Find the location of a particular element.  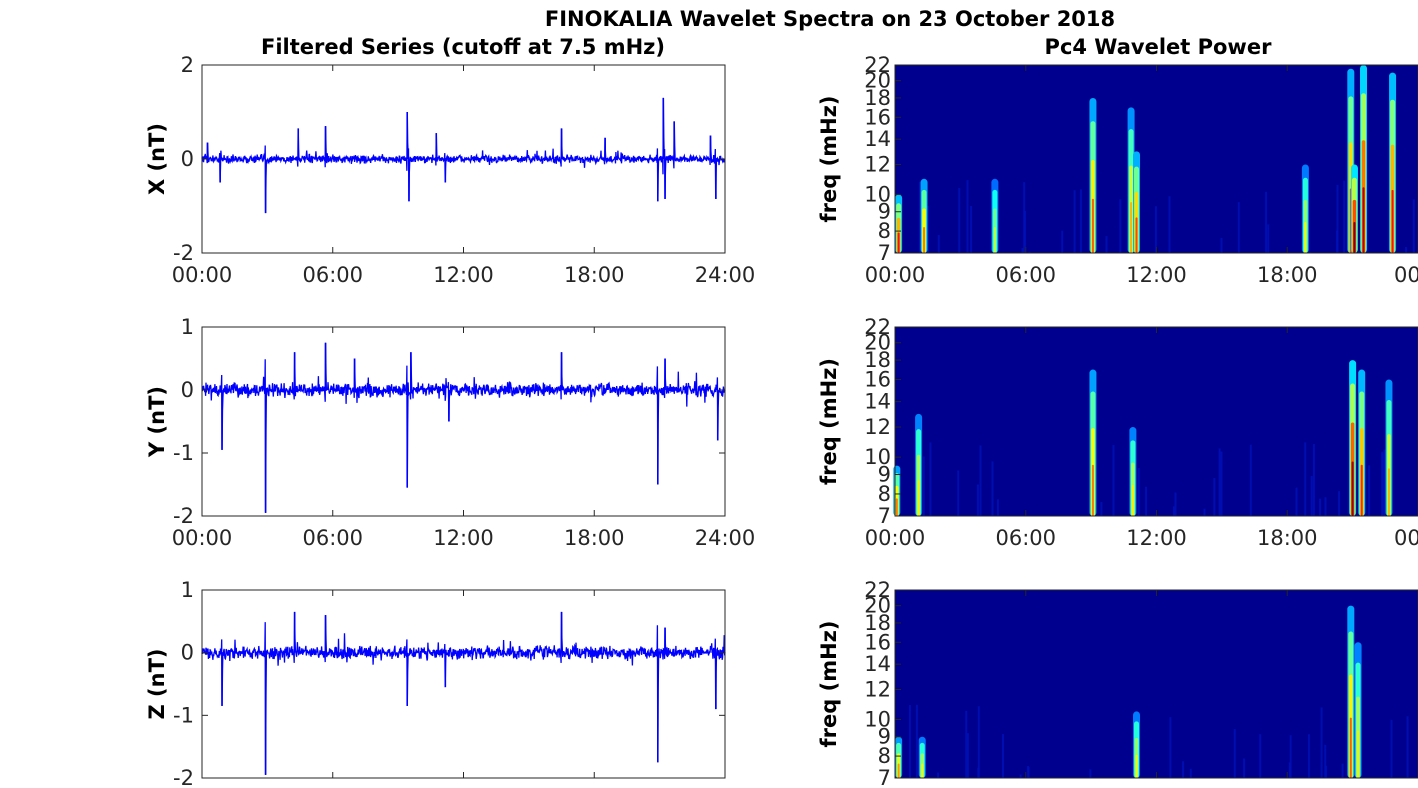

series-ylabel-z: Z (nT) is located at coordinates (157, 683).